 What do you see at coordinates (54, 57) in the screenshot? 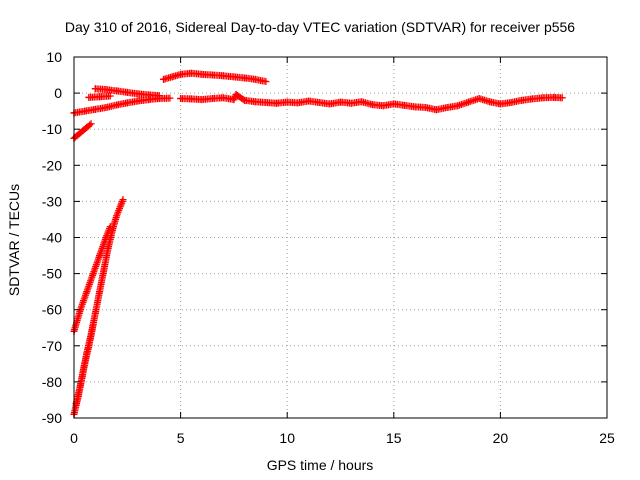
I see `y-tick-label: 10` at bounding box center [54, 57].